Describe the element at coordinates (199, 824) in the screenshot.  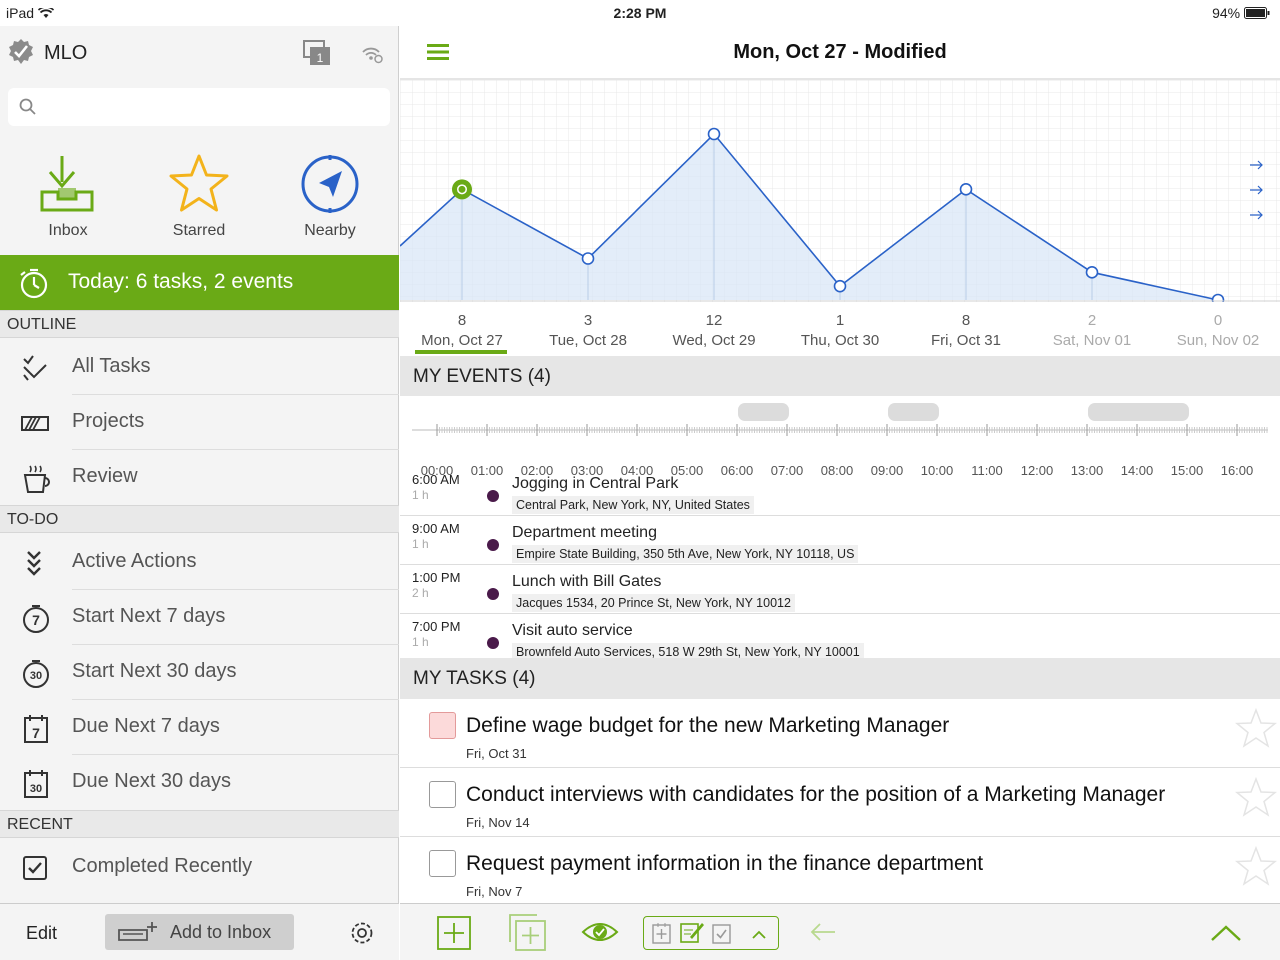
I see `section-recent: RECENT` at that location.